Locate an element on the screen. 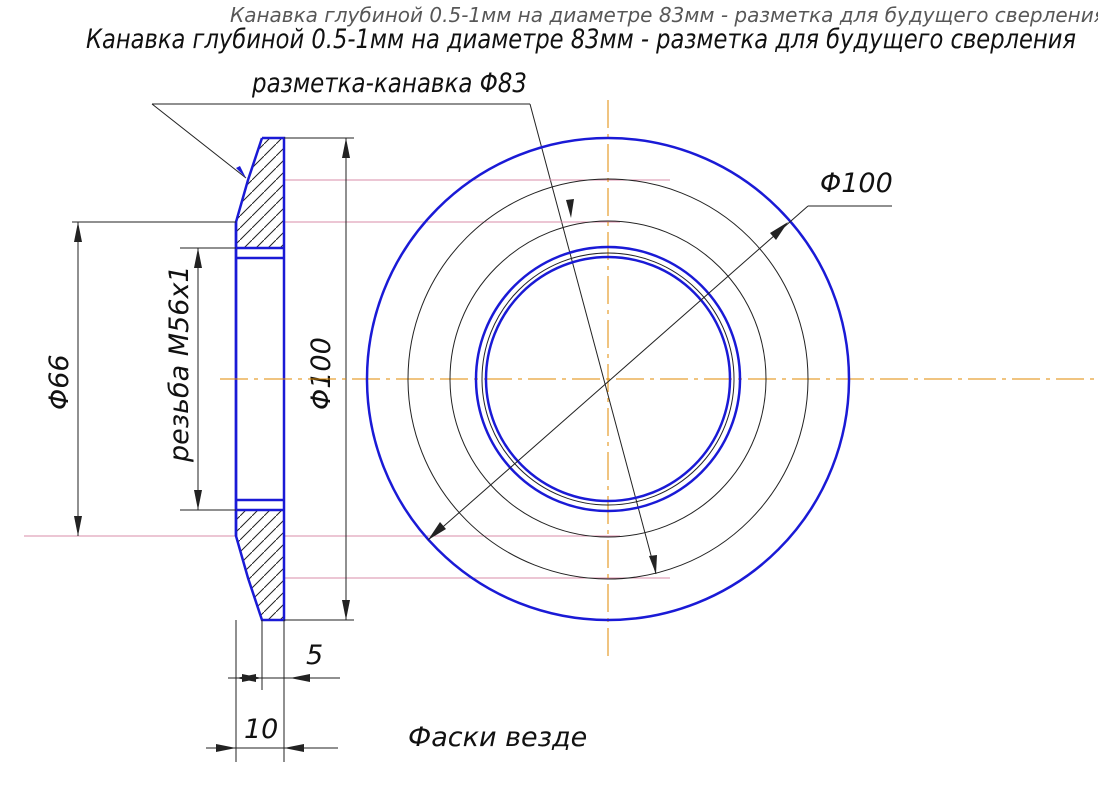 This screenshot has height=806, width=1098. dimension-d100-section-label: Φ100 is located at coordinates (321, 373).